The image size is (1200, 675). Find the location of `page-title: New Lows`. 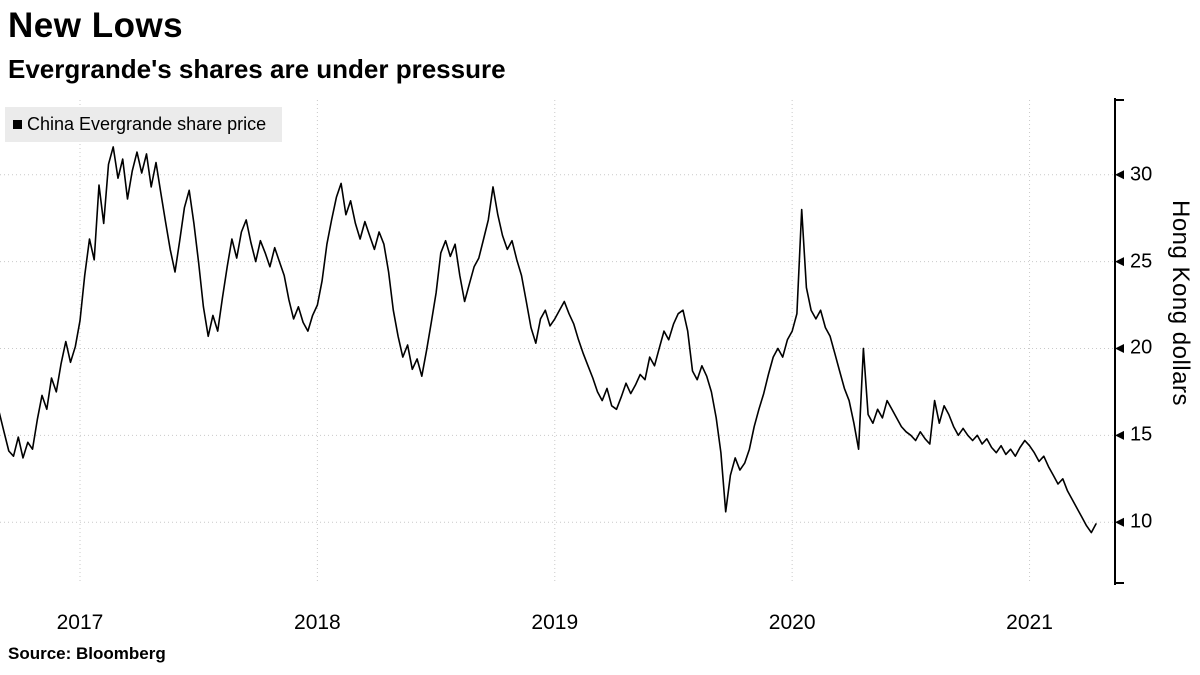

page-title: New Lows is located at coordinates (96, 25).